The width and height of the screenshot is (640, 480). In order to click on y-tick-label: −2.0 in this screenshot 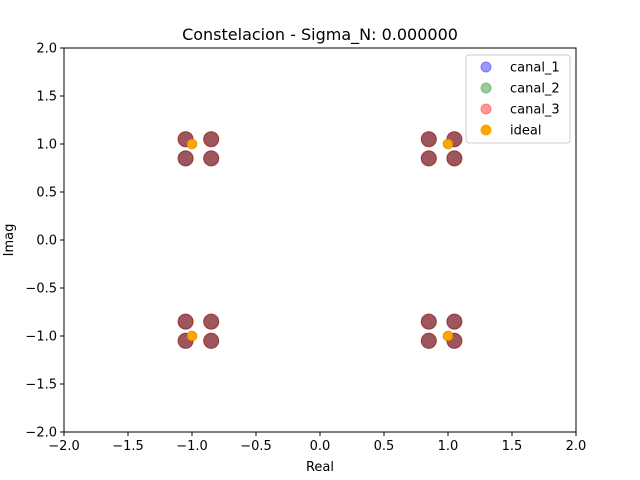, I will do `click(41, 433)`.